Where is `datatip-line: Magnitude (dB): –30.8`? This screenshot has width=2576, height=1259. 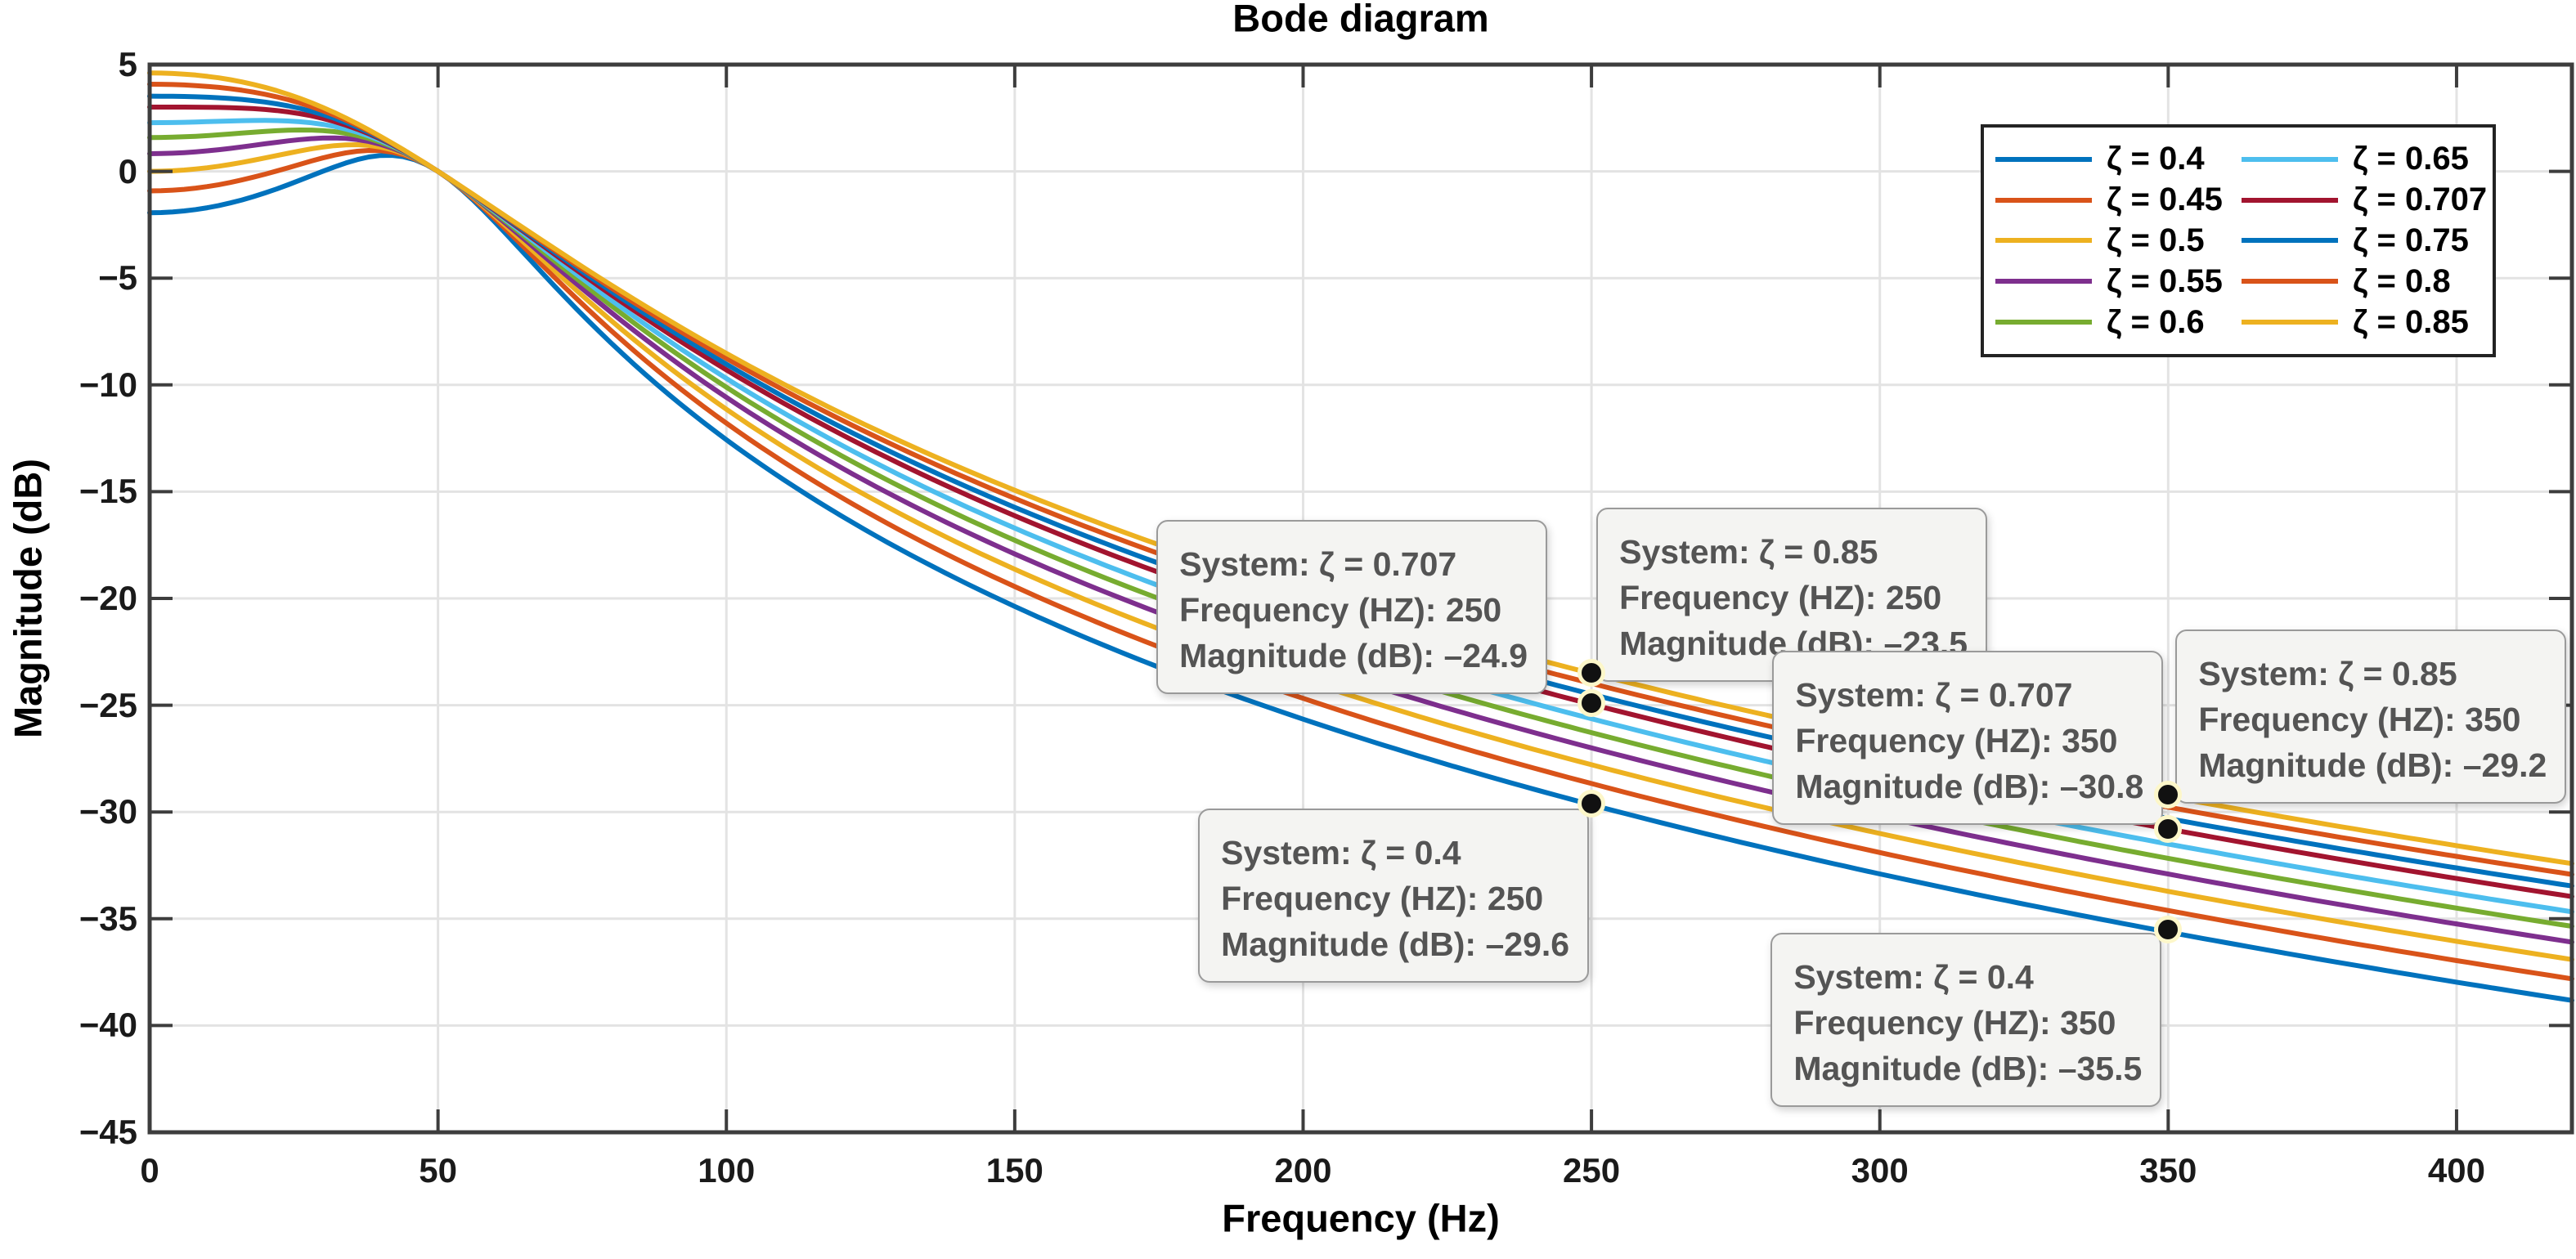 datatip-line: Magnitude (dB): –30.8 is located at coordinates (1969, 787).